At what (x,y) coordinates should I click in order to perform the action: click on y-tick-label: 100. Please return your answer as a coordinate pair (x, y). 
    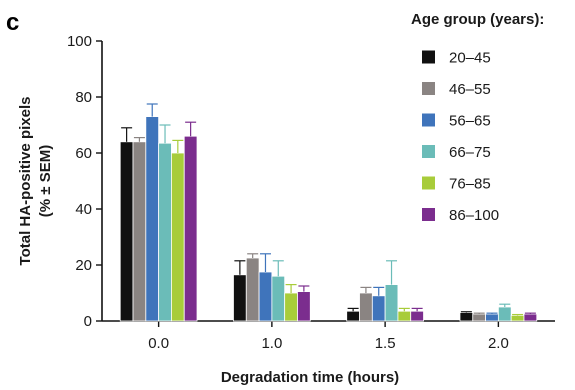
    Looking at the image, I should click on (79, 41).